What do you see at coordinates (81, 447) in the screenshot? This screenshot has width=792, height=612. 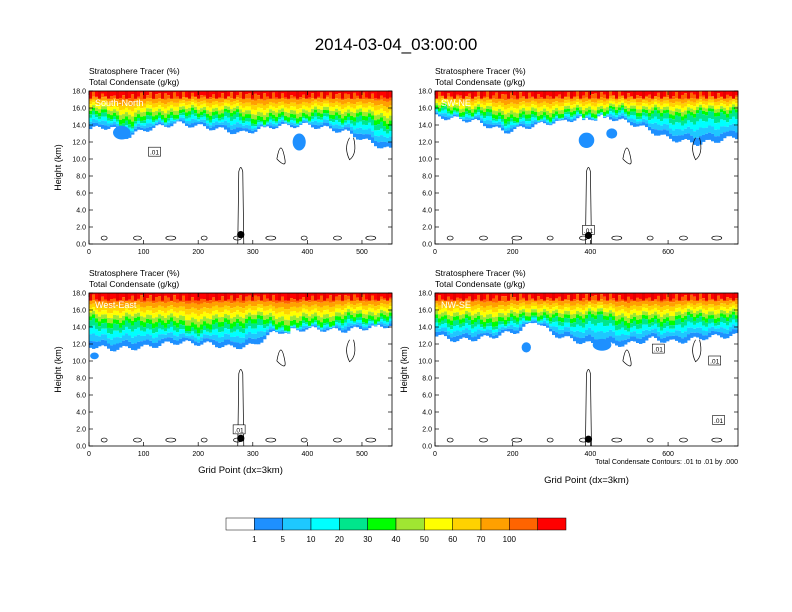 I see `y-tick-label: 0.0` at bounding box center [81, 447].